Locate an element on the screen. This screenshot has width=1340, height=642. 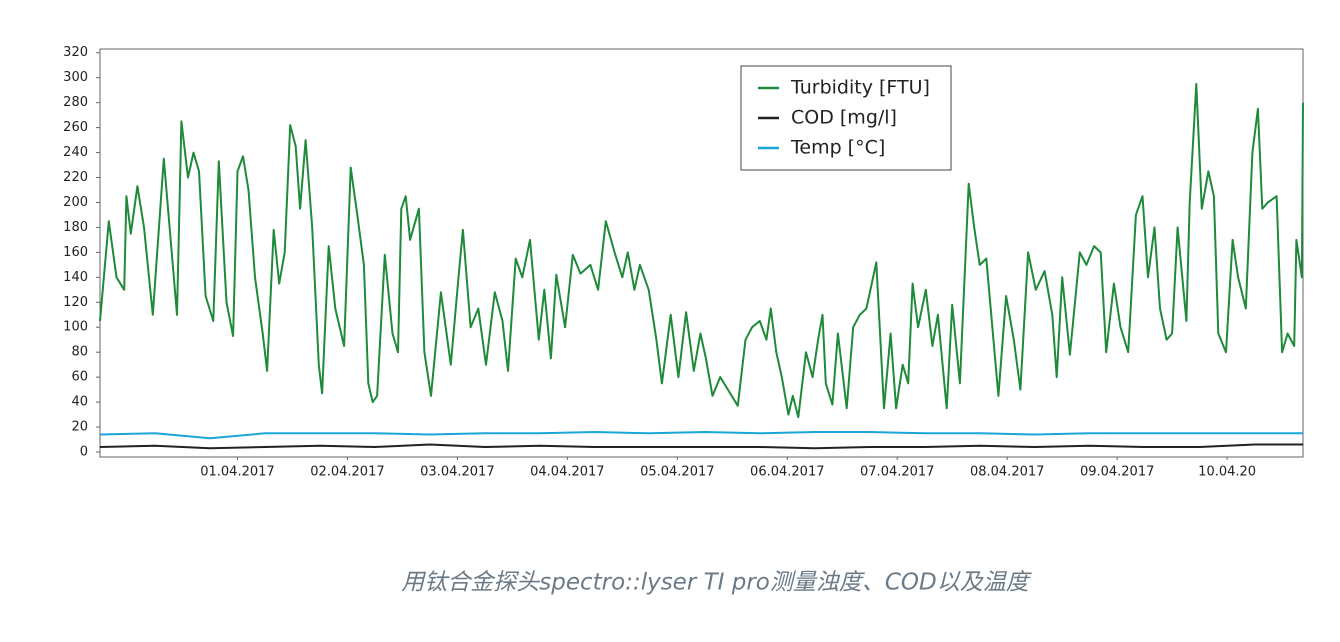
y-tick-label: 0 is located at coordinates (84, 452).